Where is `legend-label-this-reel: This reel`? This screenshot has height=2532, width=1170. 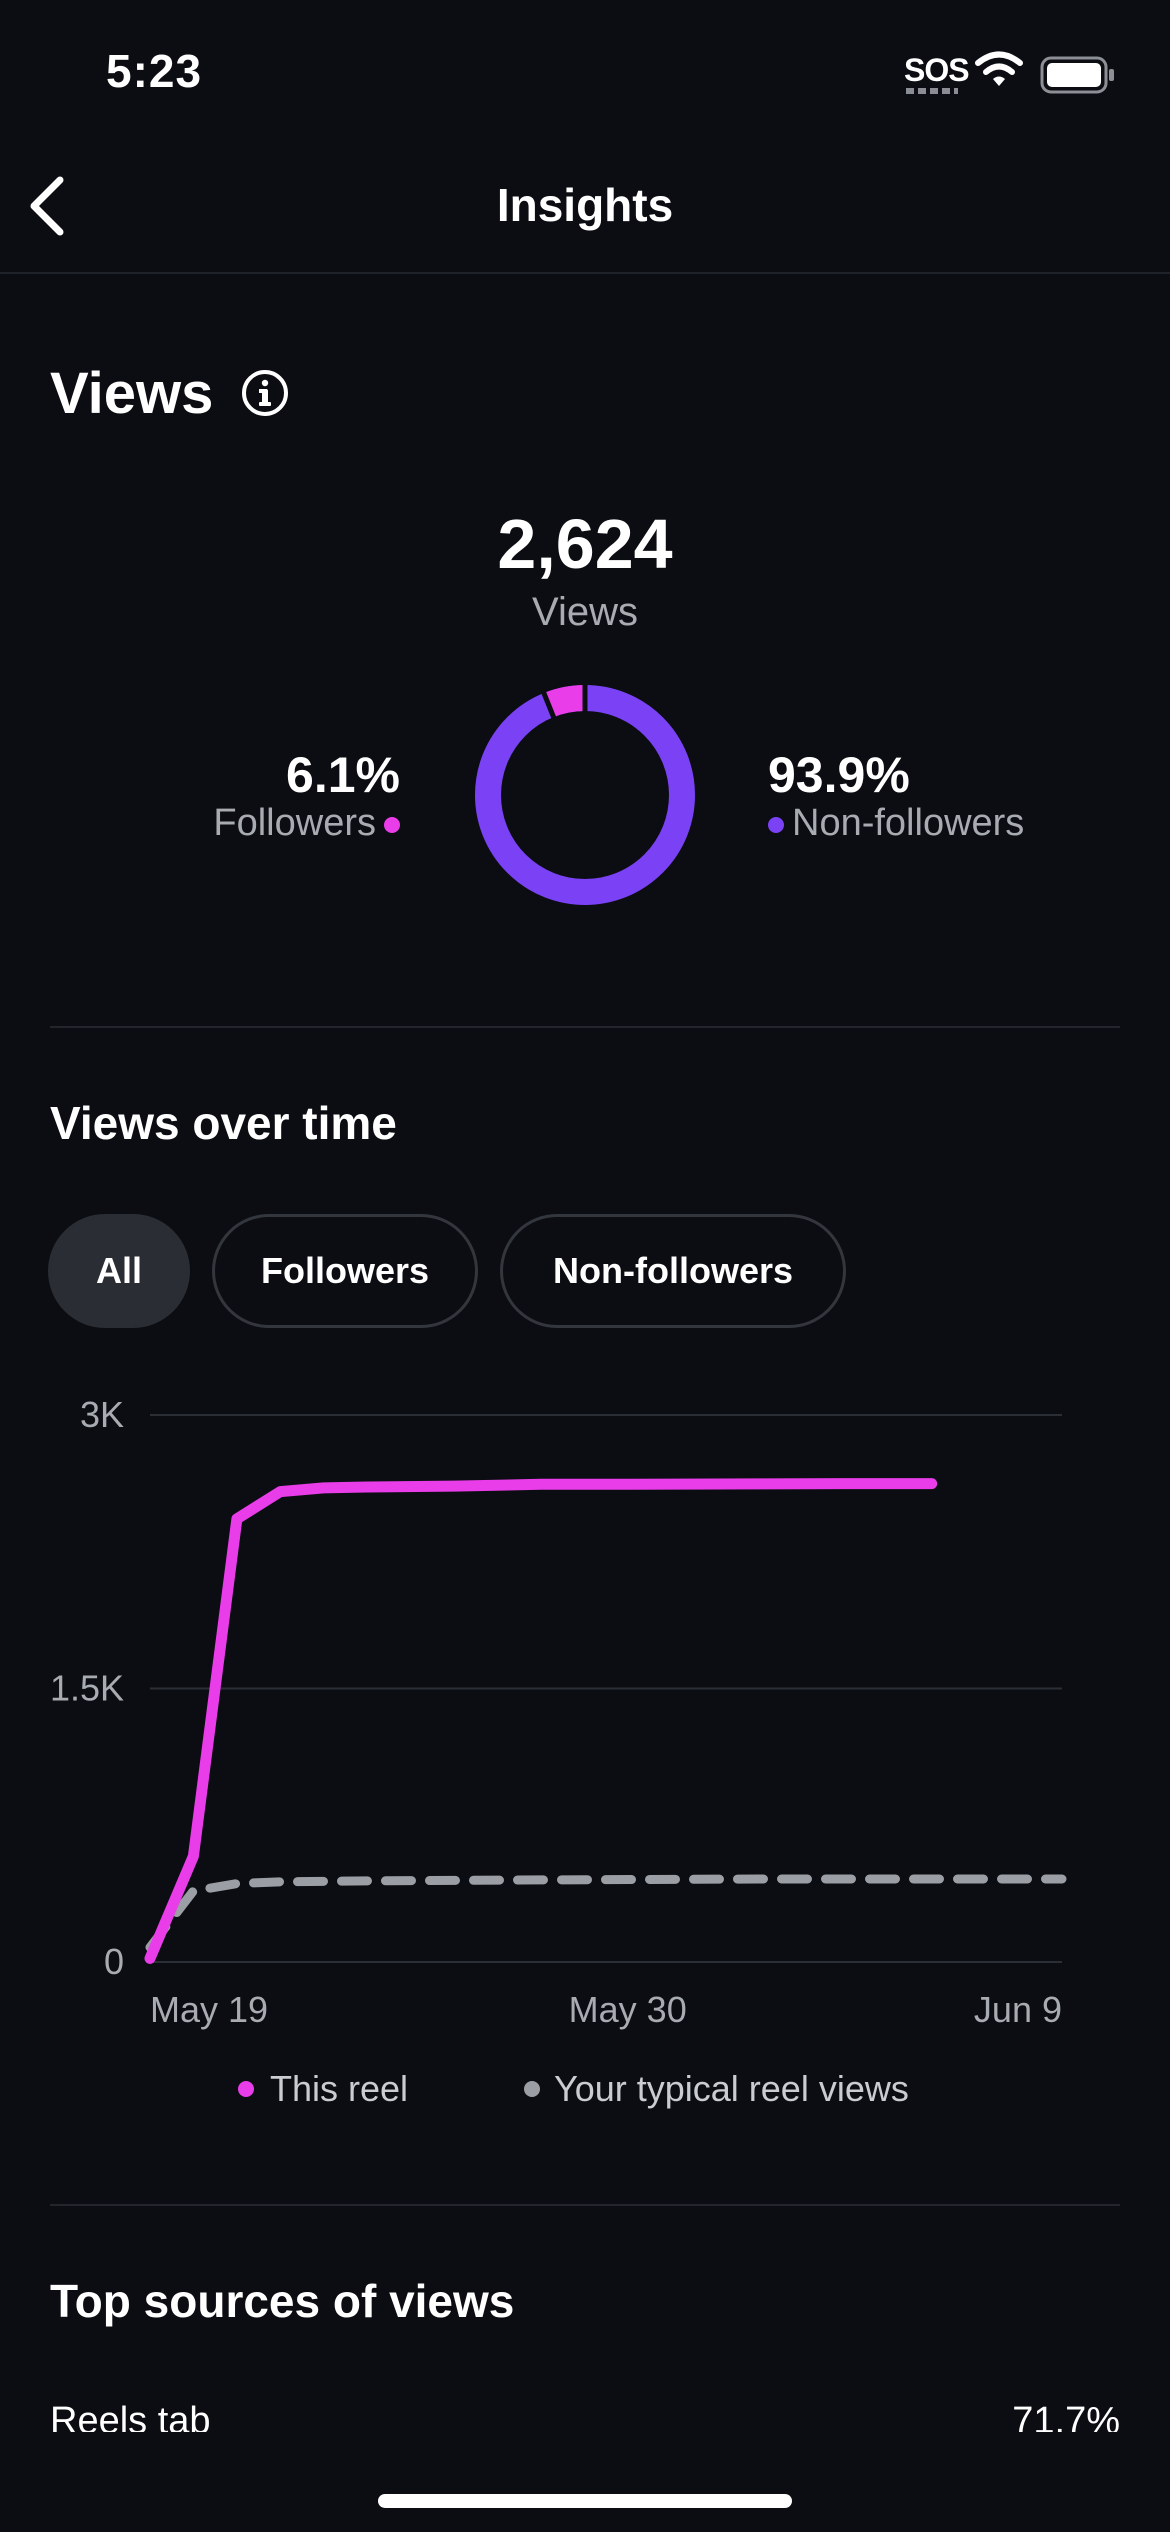 legend-label-this-reel: This reel is located at coordinates (339, 2088).